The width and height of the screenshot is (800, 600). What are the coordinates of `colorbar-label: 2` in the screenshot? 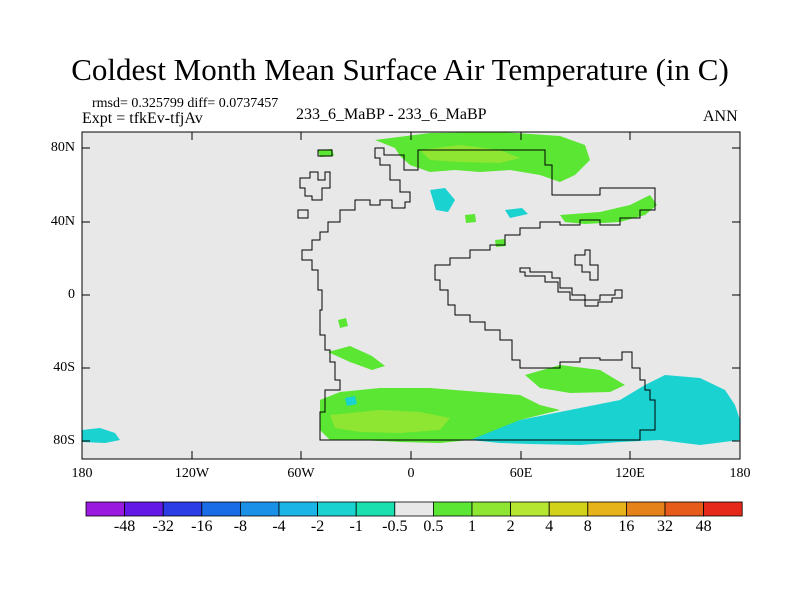 It's located at (510, 526).